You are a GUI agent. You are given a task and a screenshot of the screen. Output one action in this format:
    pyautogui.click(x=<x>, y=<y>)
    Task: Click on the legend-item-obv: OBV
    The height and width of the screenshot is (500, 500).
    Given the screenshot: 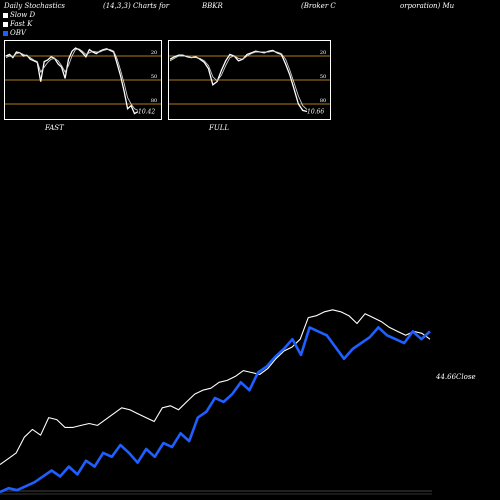 What is the action you would take?
    pyautogui.click(x=14, y=33)
    